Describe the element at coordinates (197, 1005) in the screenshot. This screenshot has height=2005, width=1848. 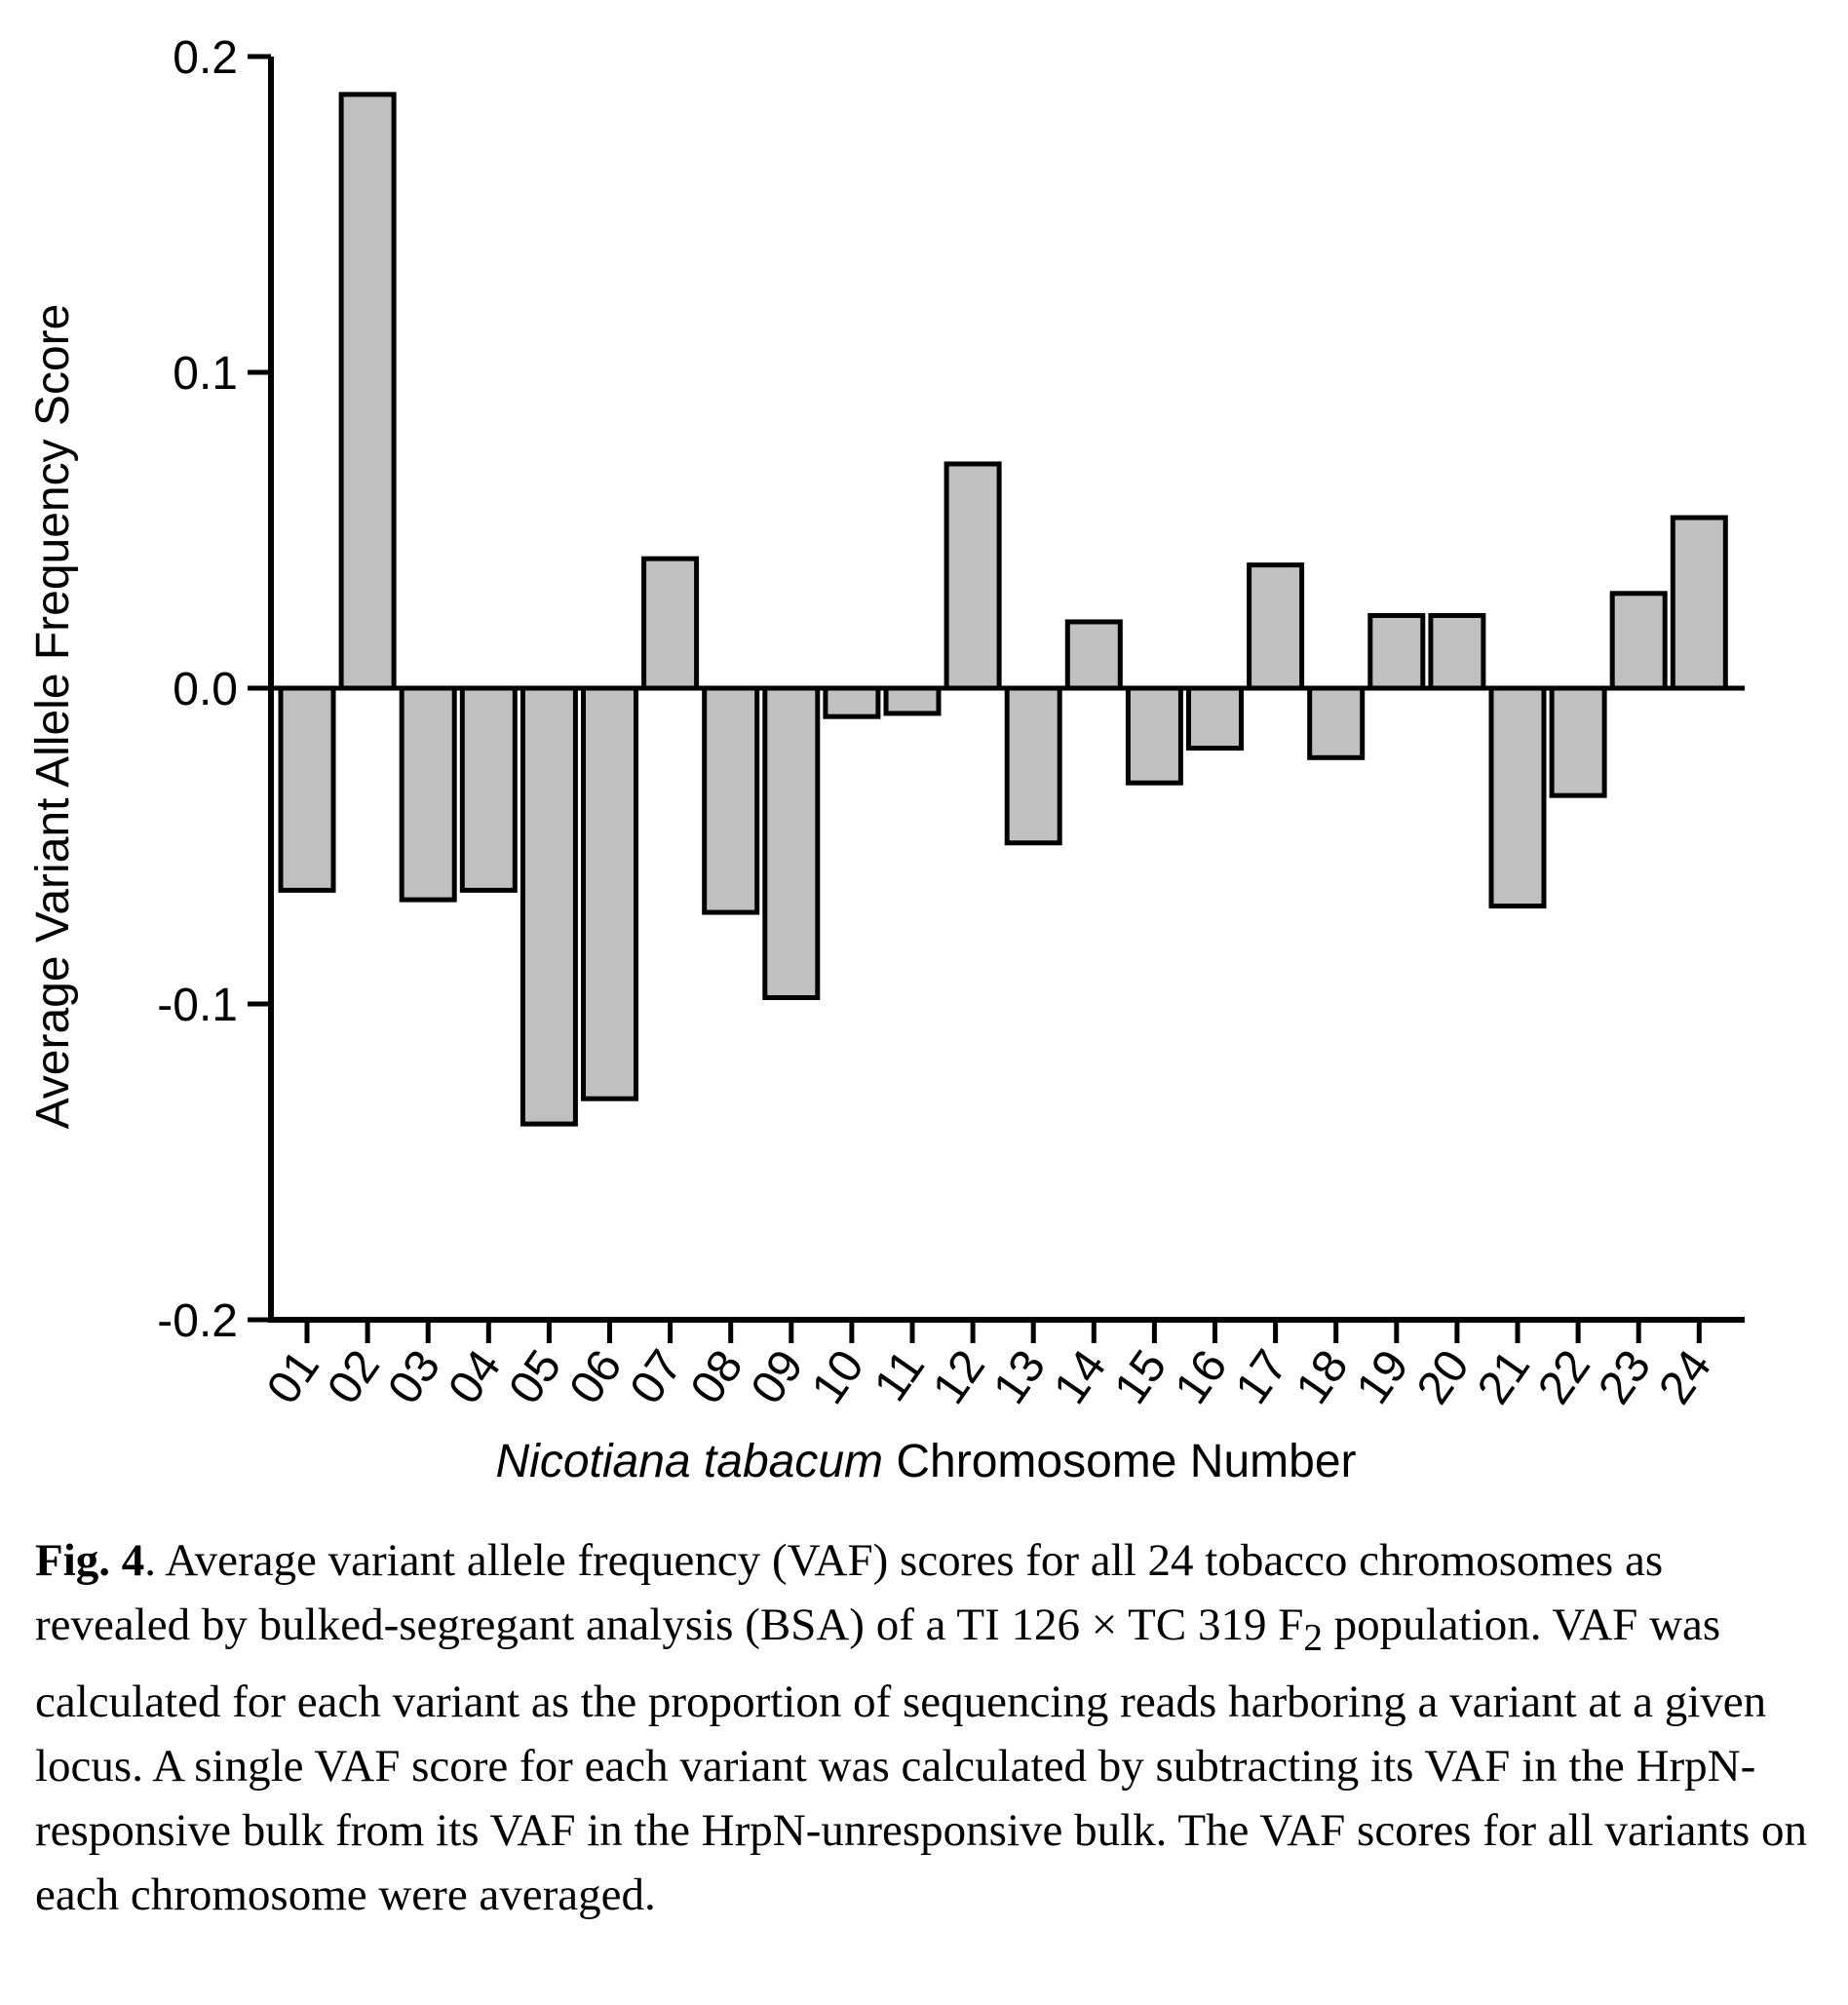
I see `y-tick-label: -0.1` at that location.